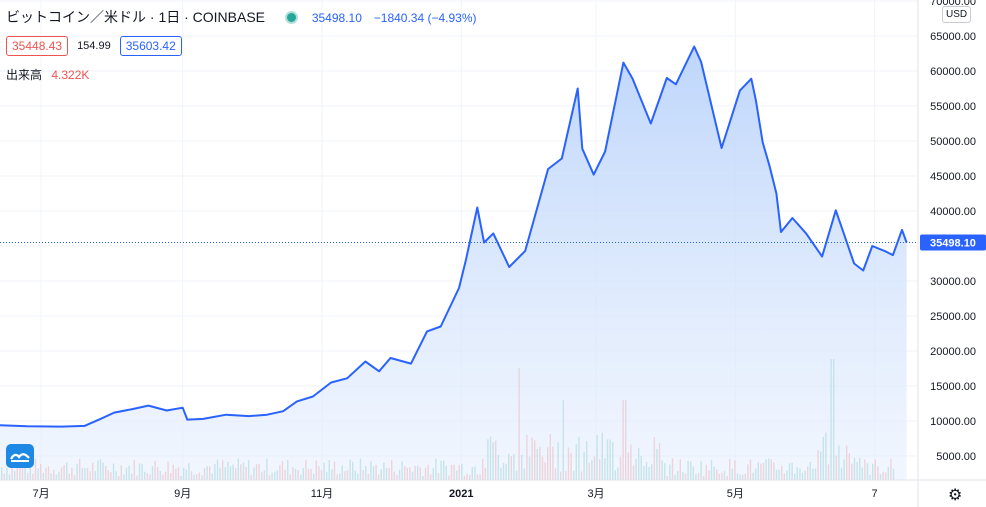 This screenshot has height=507, width=986. Describe the element at coordinates (953, 142) in the screenshot. I see `y-tick-label: 50000.00` at that location.